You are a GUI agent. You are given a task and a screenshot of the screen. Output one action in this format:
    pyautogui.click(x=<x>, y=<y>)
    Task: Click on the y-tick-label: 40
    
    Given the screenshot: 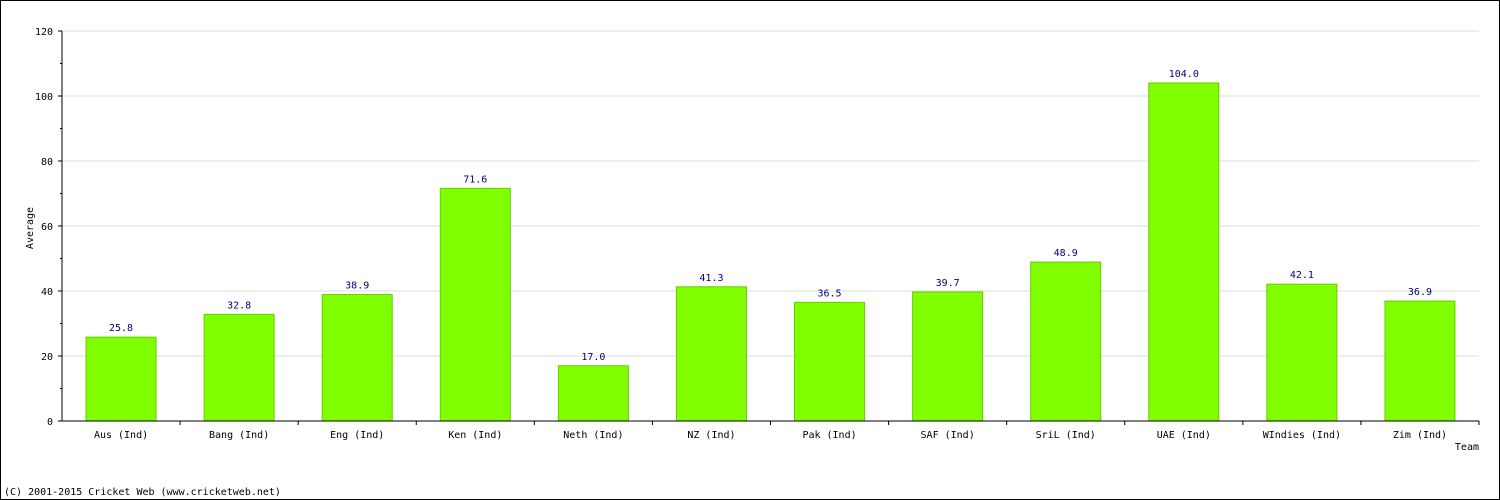 What is the action you would take?
    pyautogui.click(x=47, y=292)
    